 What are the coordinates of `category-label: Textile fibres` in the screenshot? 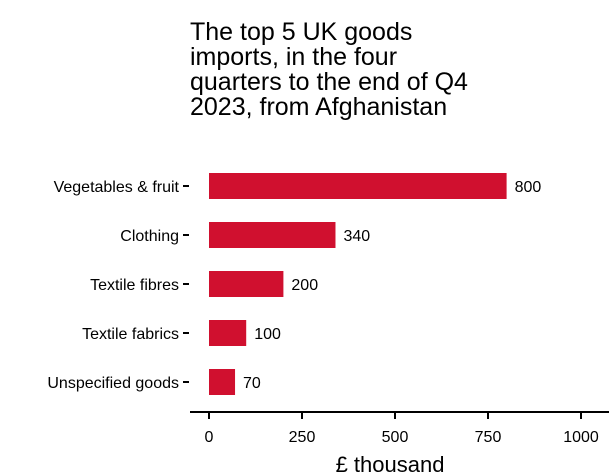 It's located at (134, 285).